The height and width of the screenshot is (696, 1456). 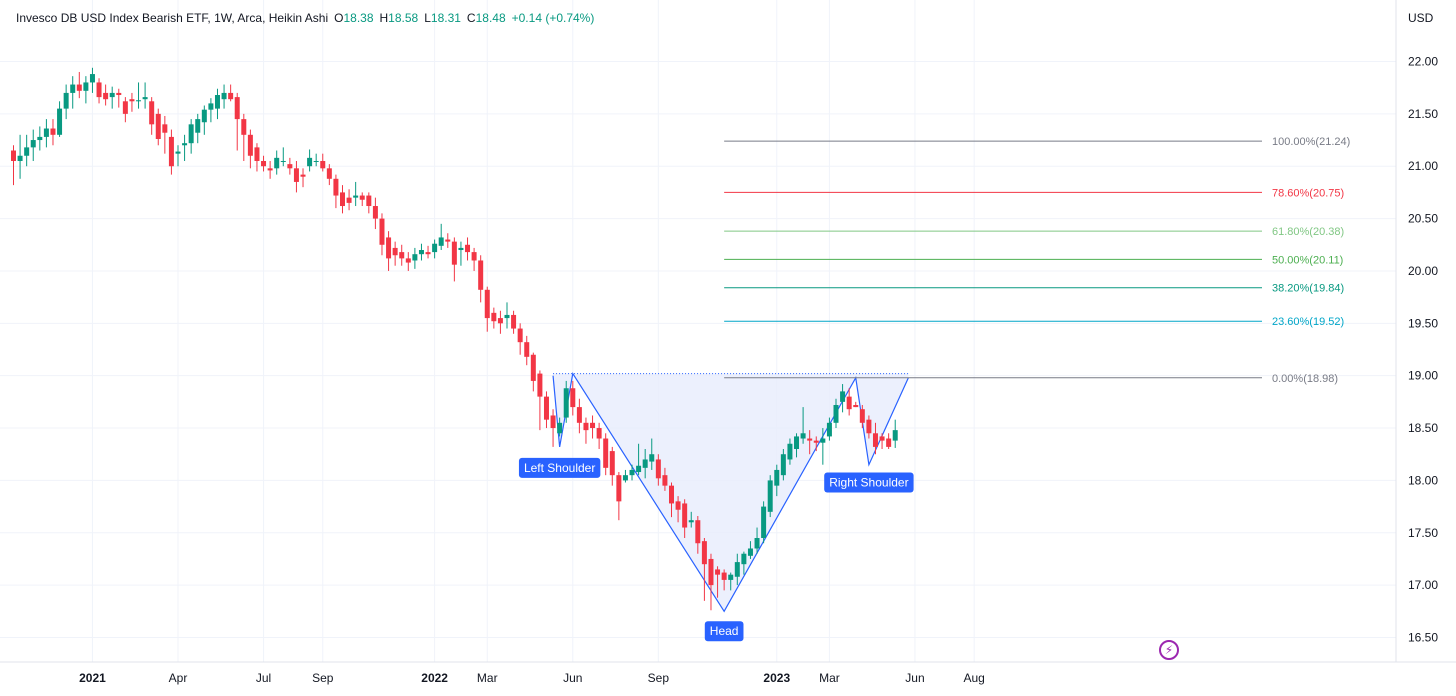 I want to click on currency-label: USD, so click(x=1421, y=18).